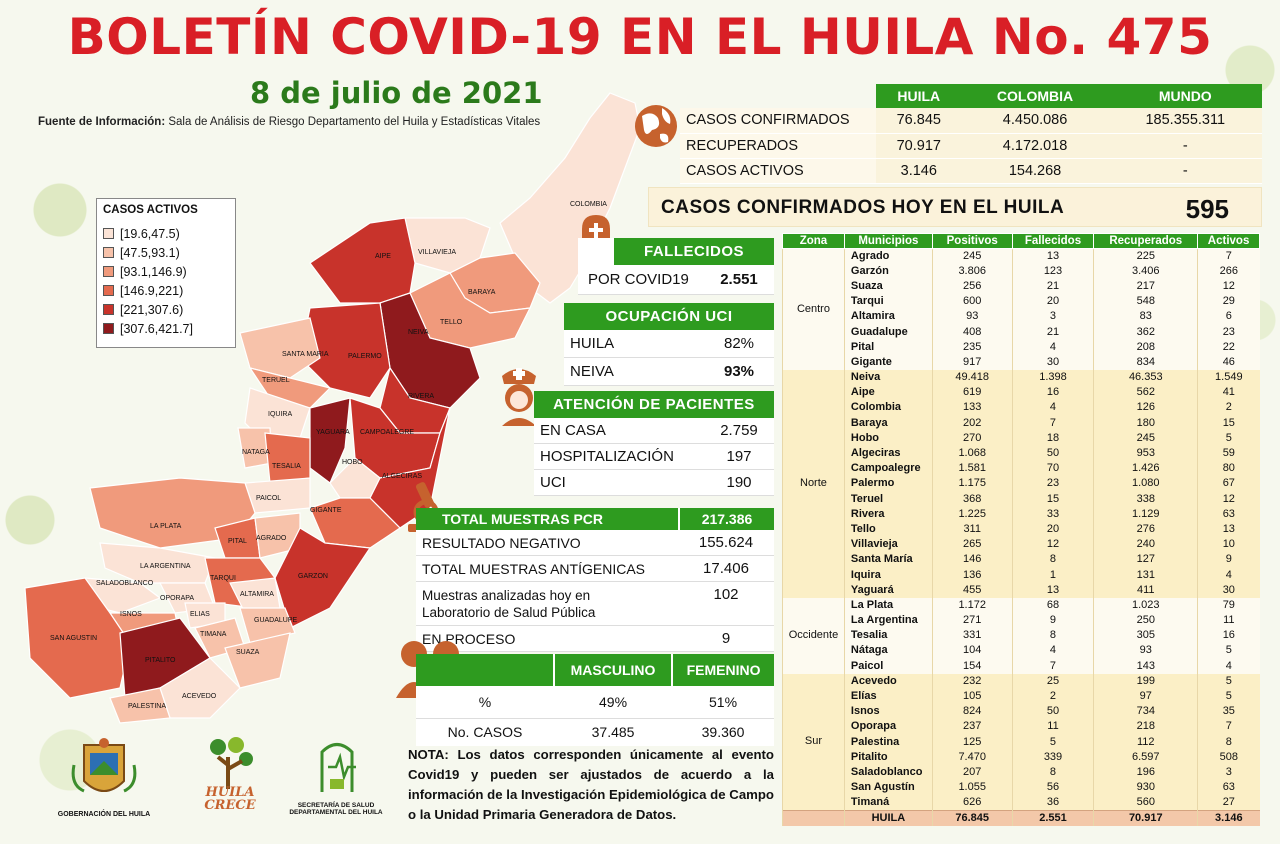  What do you see at coordinates (972, 545) in the screenshot?
I see `municipality-value: 265` at bounding box center [972, 545].